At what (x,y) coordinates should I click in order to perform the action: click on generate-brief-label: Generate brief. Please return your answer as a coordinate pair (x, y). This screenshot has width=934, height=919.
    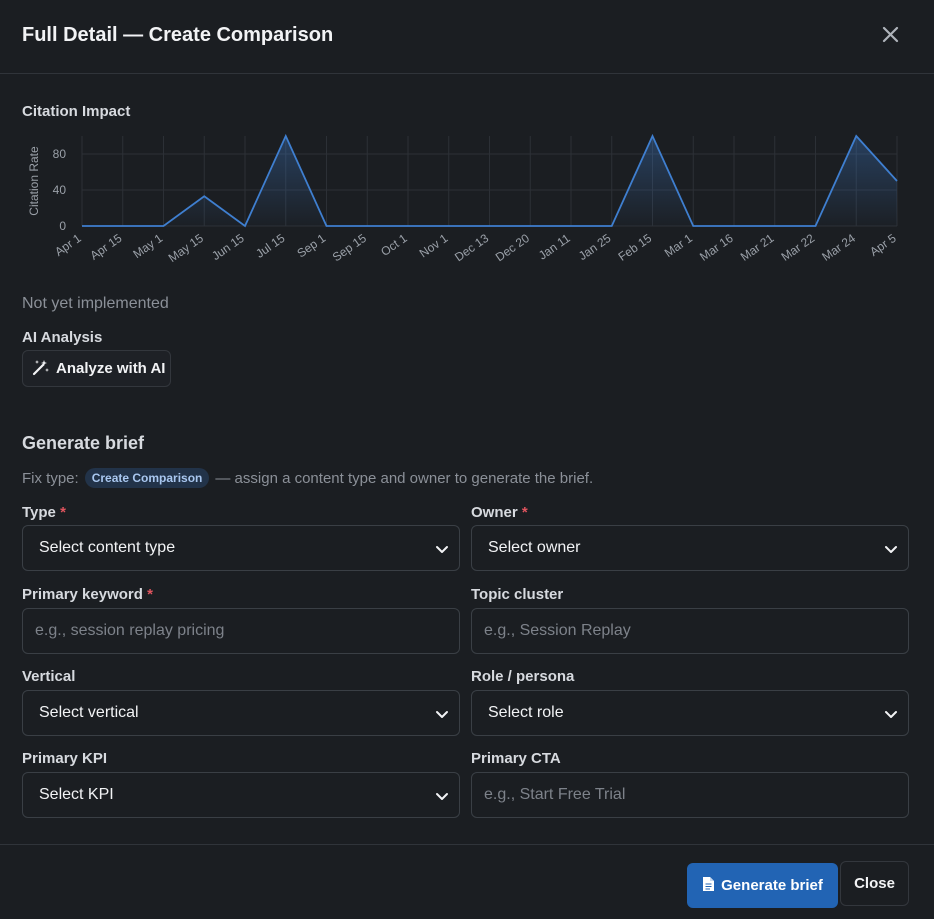
    Looking at the image, I should click on (772, 885).